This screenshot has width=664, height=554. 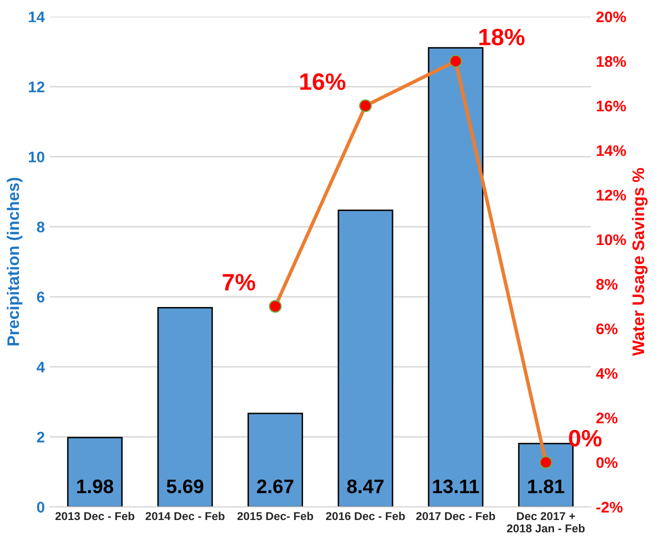 I want to click on y2-tick-label: 18%, so click(x=611, y=61).